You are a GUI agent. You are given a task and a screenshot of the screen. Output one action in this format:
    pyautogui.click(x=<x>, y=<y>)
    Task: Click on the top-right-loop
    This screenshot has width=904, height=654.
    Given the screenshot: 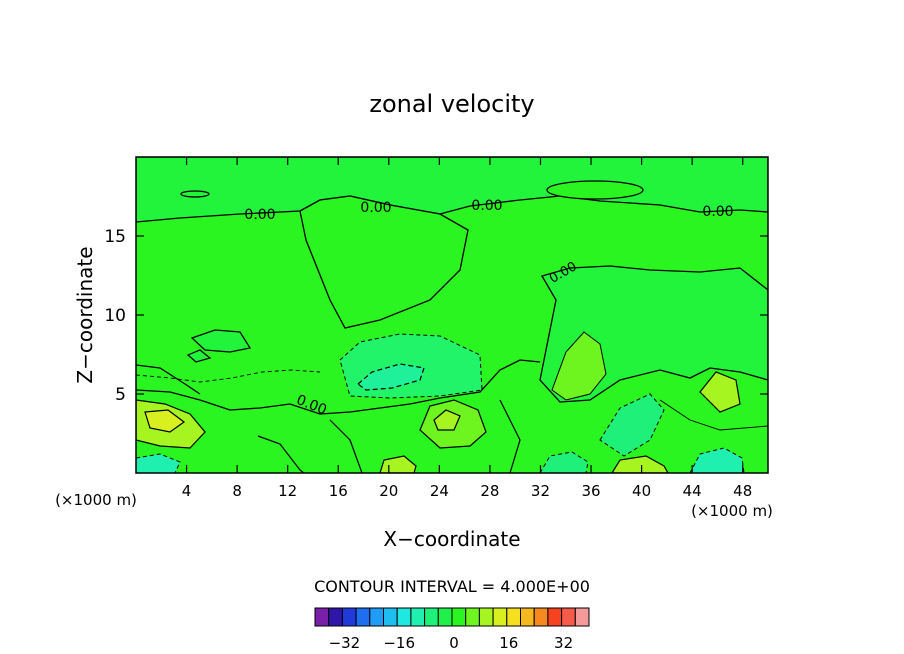 What is the action you would take?
    pyautogui.click(x=595, y=190)
    